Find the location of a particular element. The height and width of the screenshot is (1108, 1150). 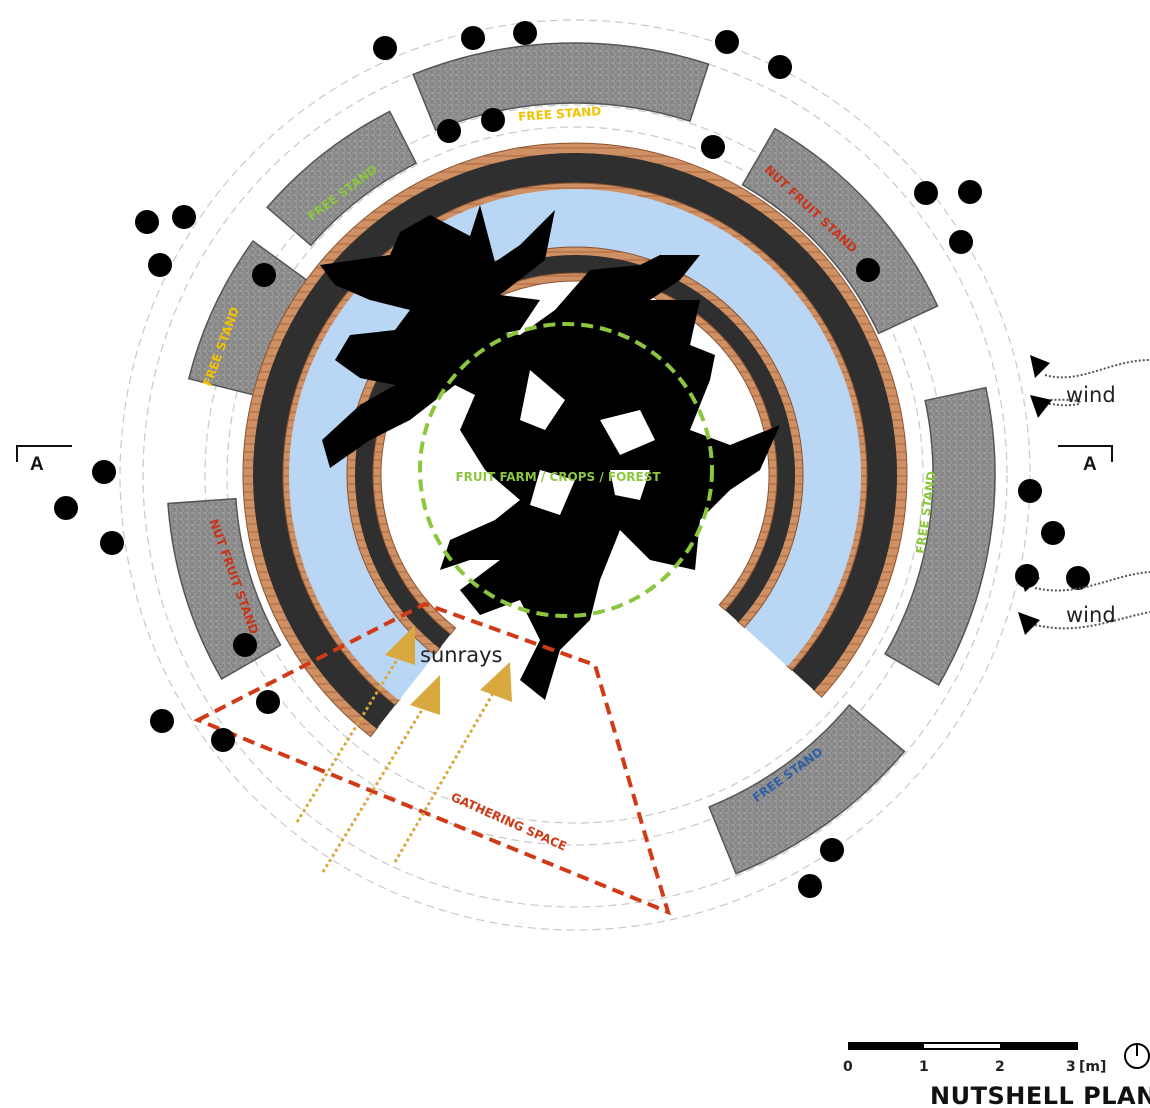

wind-upper: wind is located at coordinates (1090, 386).